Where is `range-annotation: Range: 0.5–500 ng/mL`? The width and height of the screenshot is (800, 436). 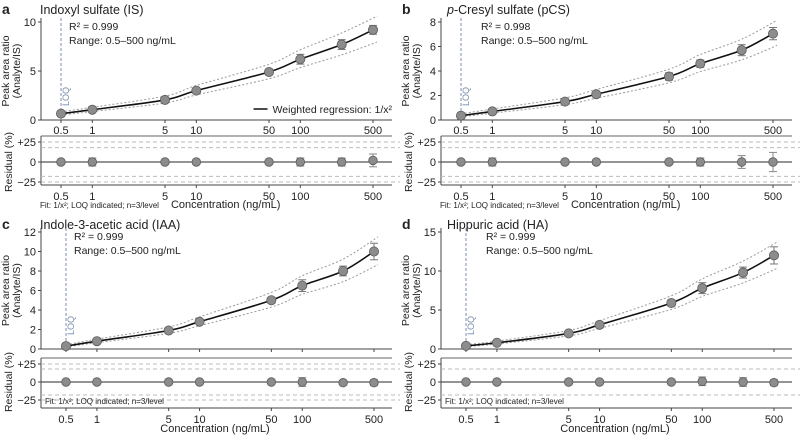
range-annotation: Range: 0.5–500 ng/mL is located at coordinates (127, 251).